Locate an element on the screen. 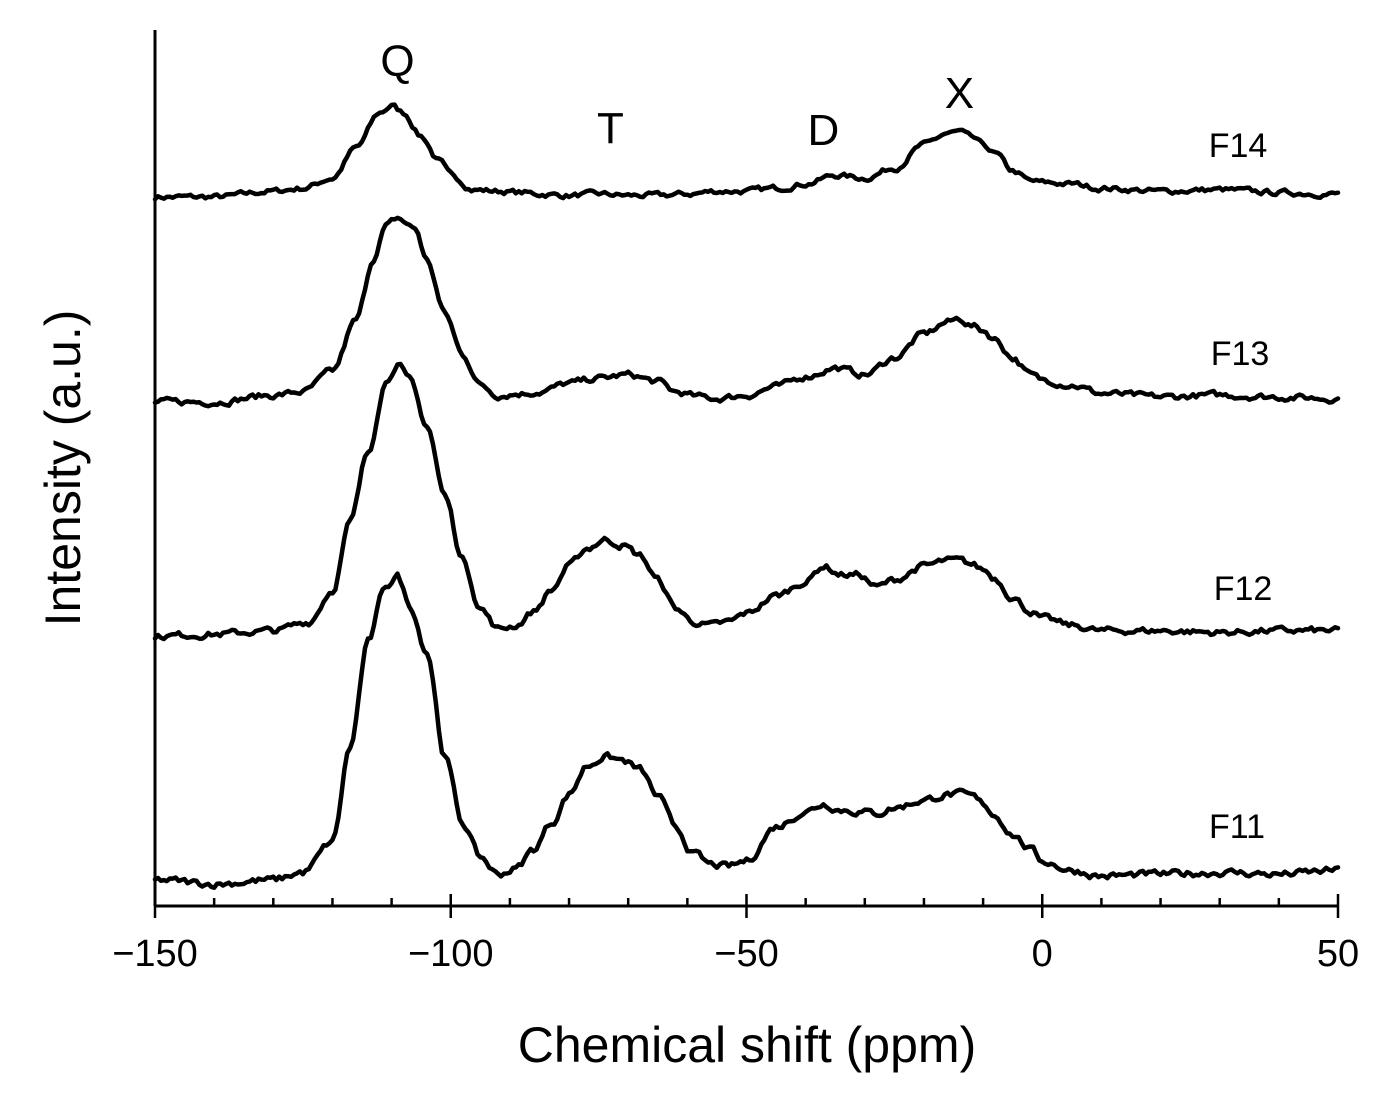  series-label-f13: F13 is located at coordinates (1240, 354).